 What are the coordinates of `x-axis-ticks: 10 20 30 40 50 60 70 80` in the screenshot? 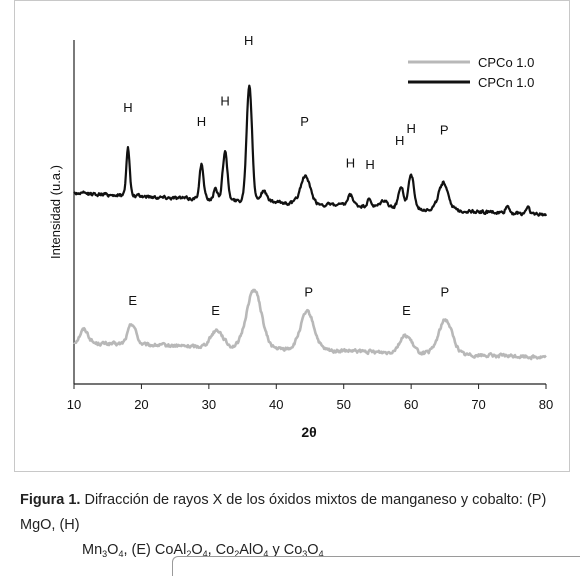 It's located at (310, 398).